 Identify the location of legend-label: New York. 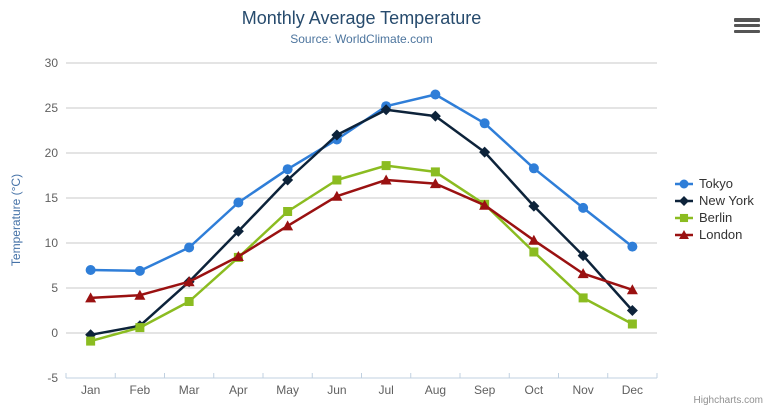
(726, 200).